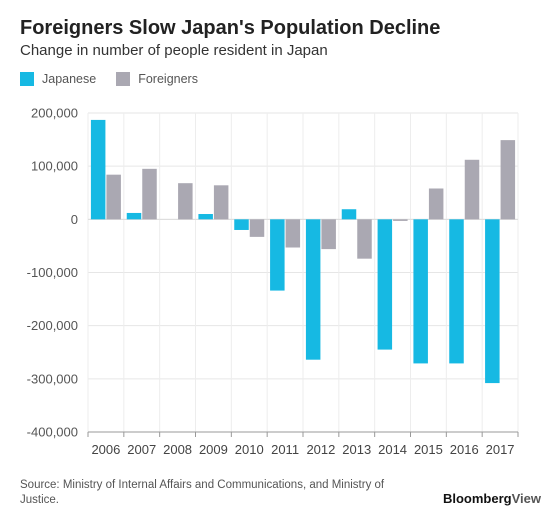  I want to click on bar-japanese-2011, so click(277, 255).